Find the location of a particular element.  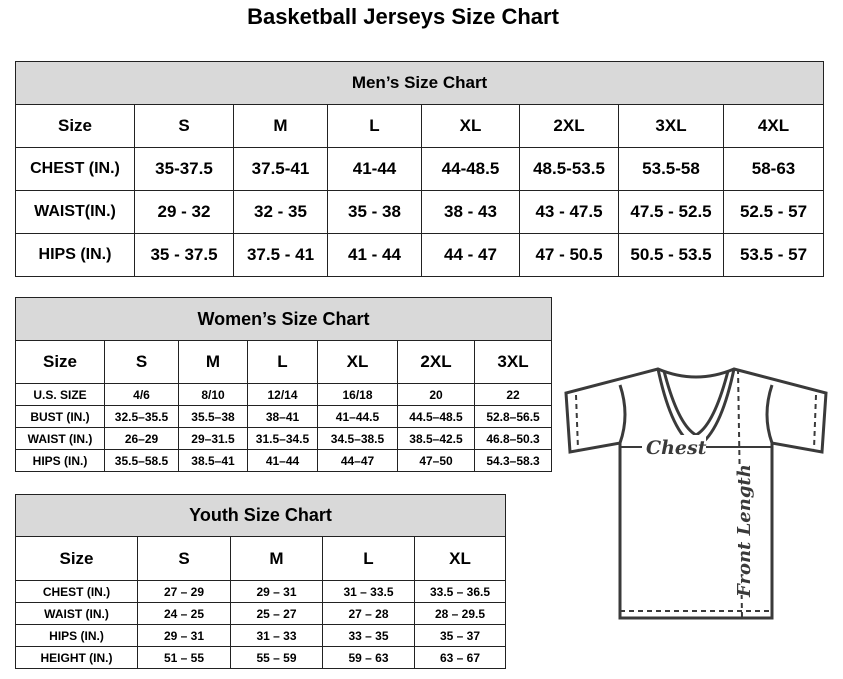

table-row: HIPS (IN.) 29 – 31 31 – 33 33 – 35 35 – 37 is located at coordinates (261, 635).